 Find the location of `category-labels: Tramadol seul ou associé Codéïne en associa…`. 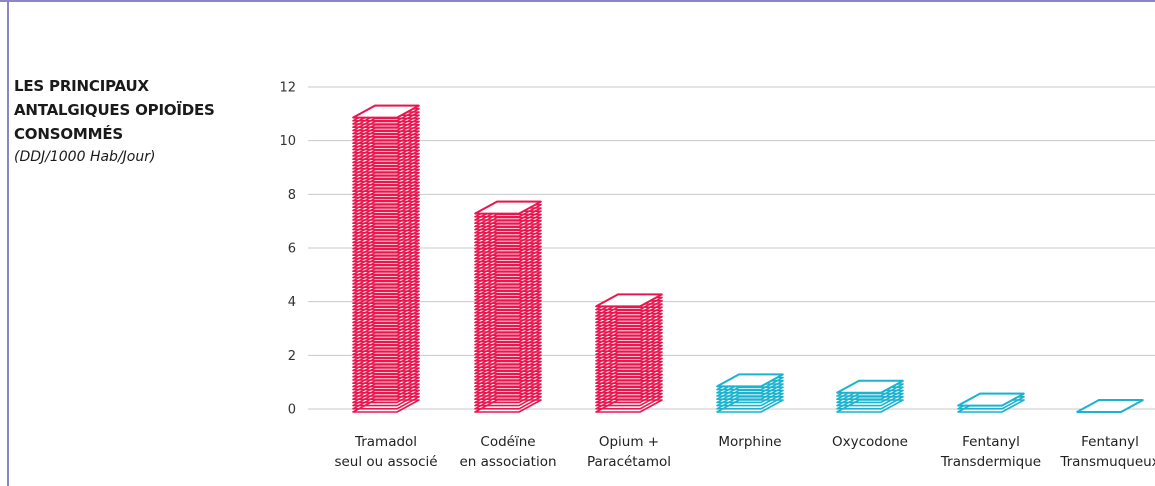

category-labels: Tramadol seul ou associé Codéïne en associa… is located at coordinates (744, 452).